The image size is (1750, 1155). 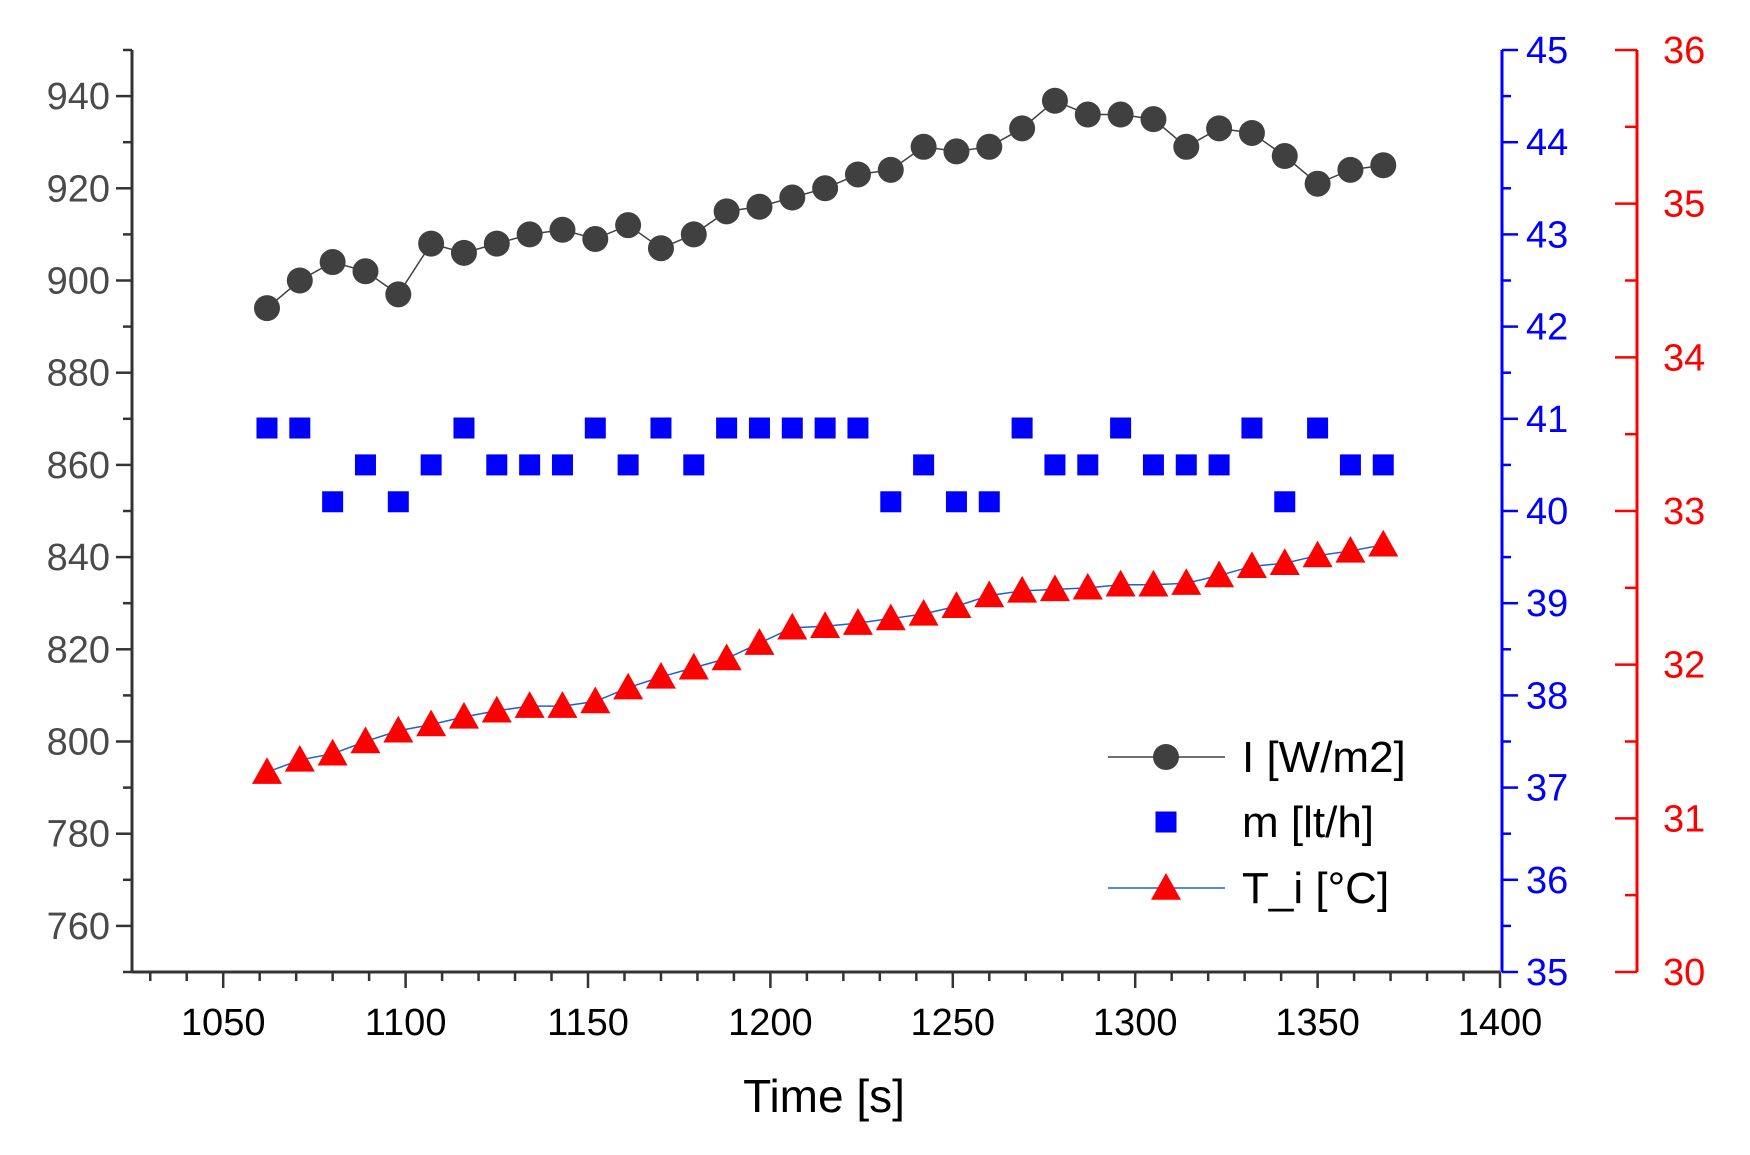 I want to click on left-tick-label: 900, so click(x=78, y=282).